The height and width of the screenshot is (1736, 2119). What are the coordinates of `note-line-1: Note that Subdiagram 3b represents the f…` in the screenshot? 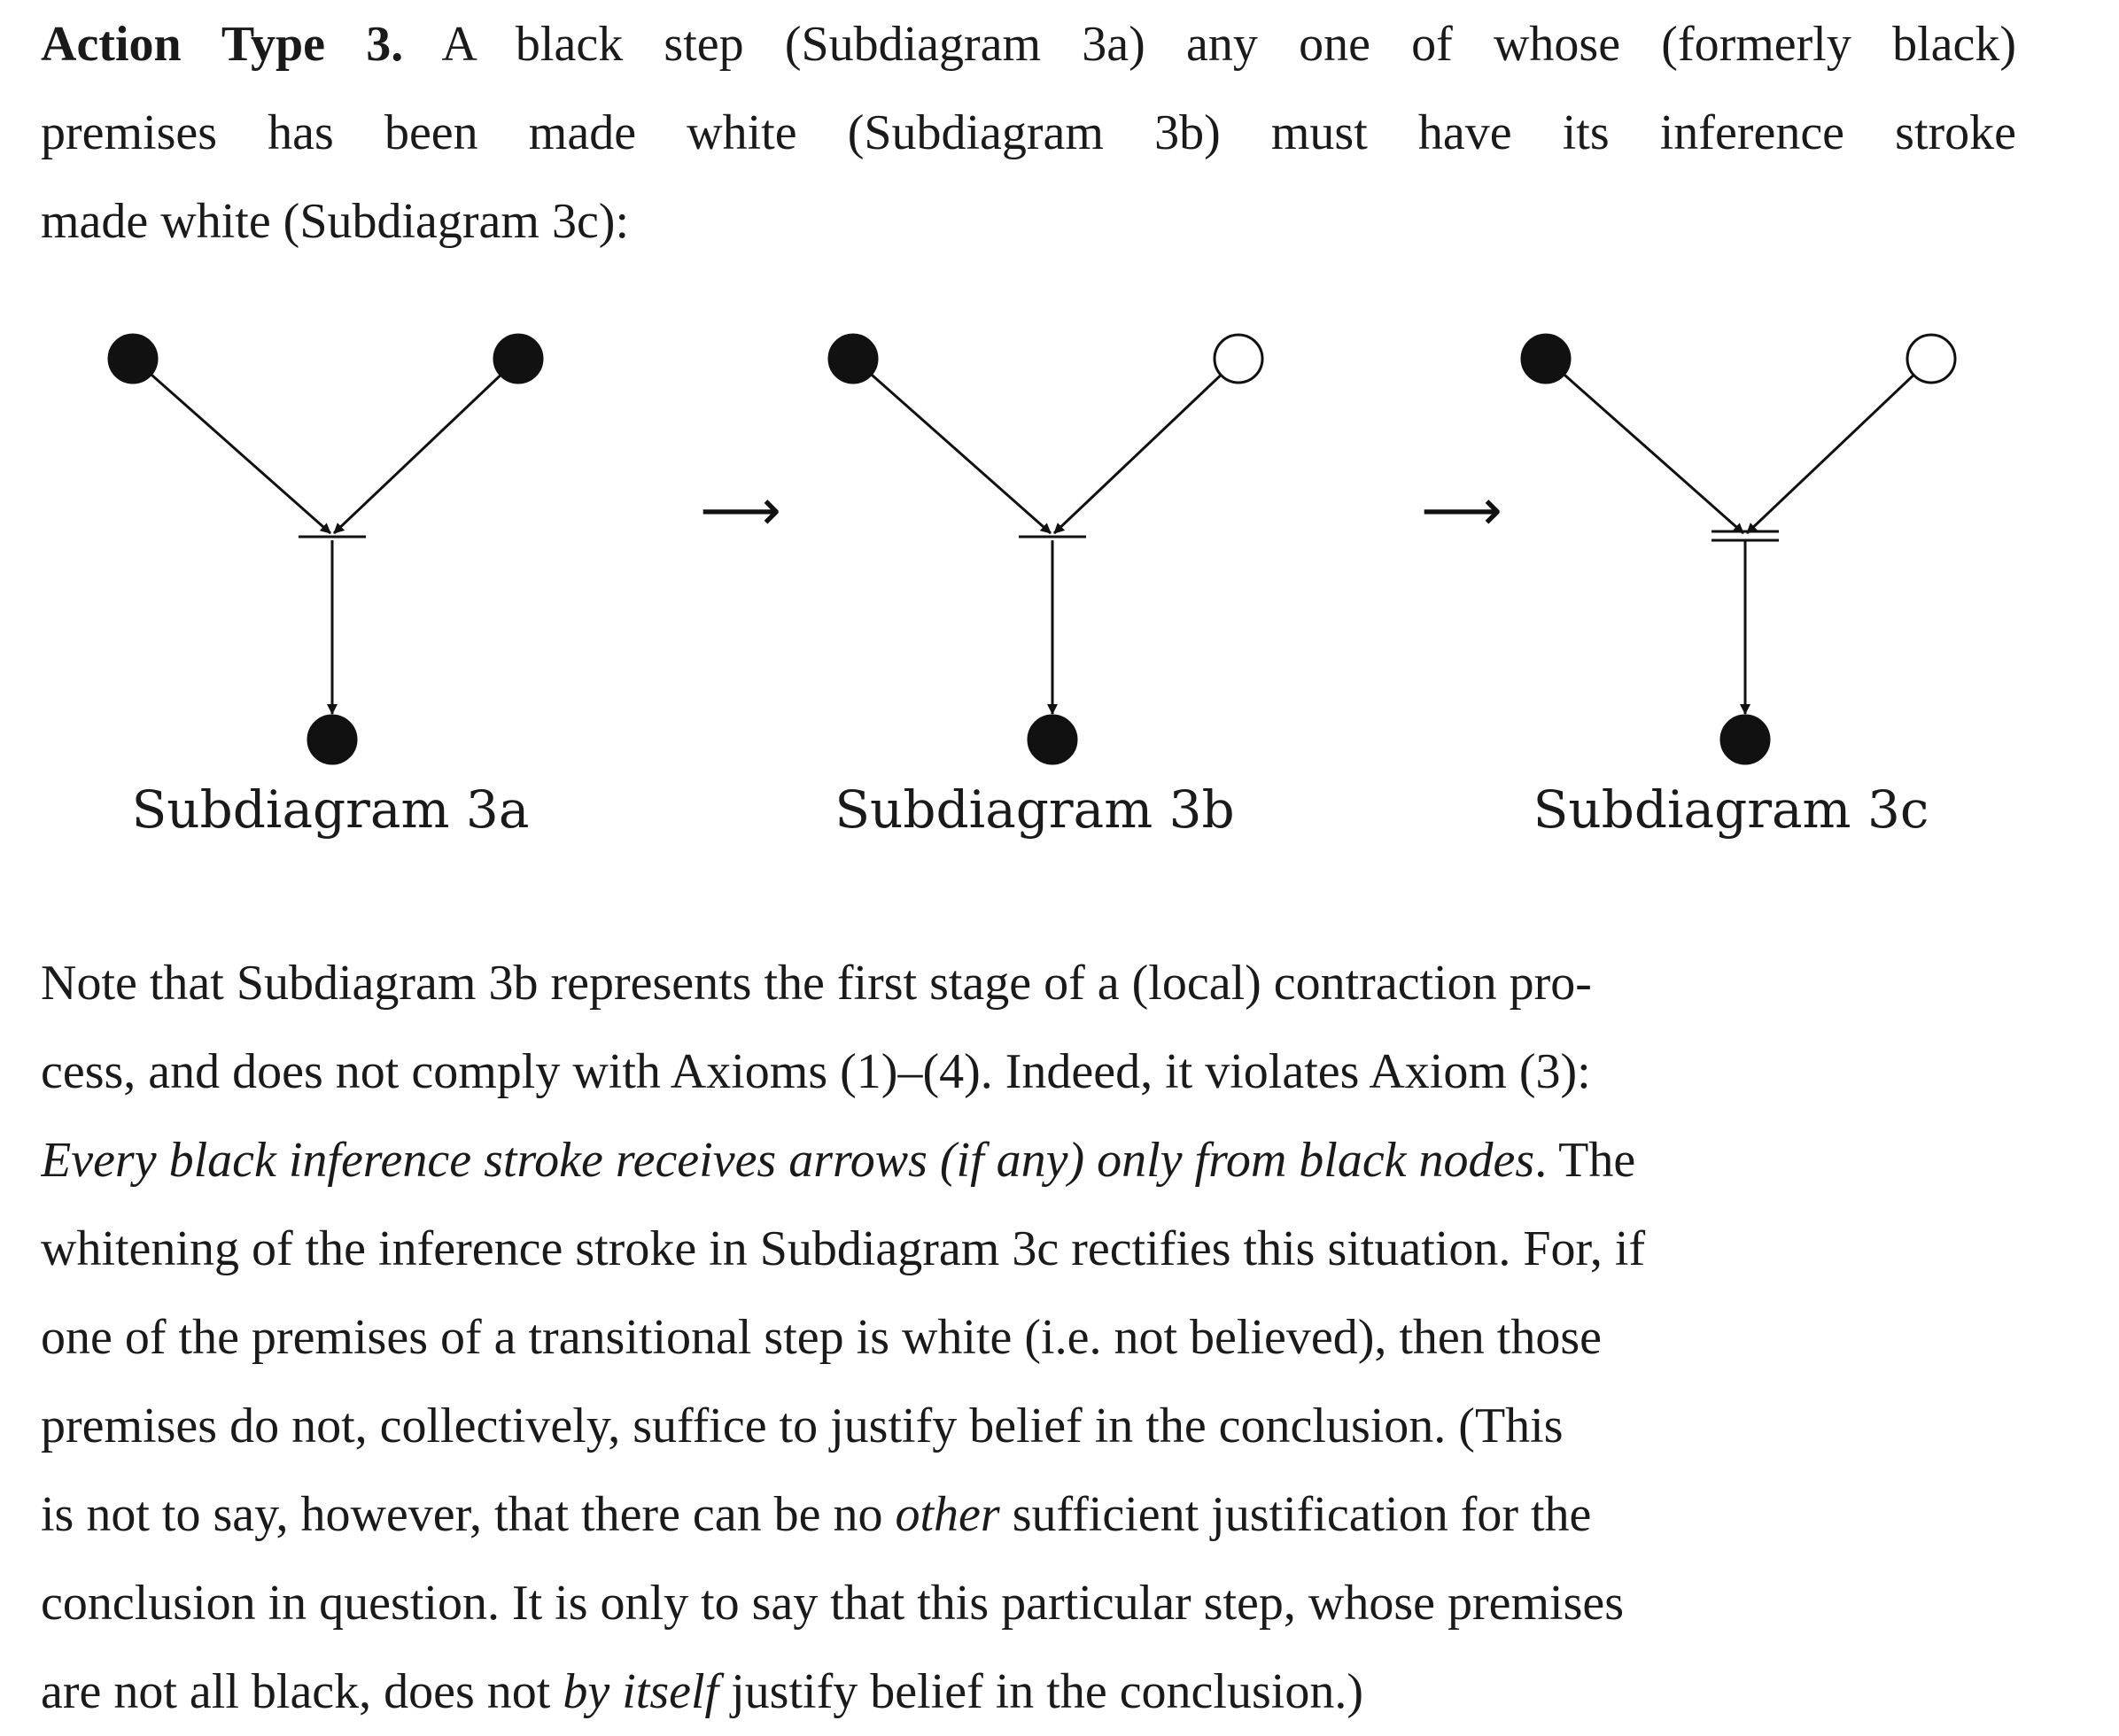 It's located at (816, 983).